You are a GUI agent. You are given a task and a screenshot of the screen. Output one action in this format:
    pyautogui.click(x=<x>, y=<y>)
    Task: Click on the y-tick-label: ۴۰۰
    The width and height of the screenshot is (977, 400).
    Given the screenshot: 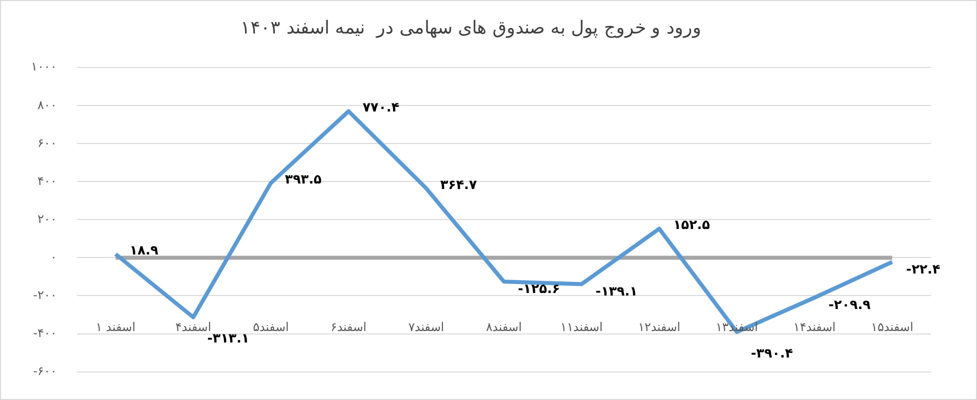 What is the action you would take?
    pyautogui.click(x=47, y=181)
    